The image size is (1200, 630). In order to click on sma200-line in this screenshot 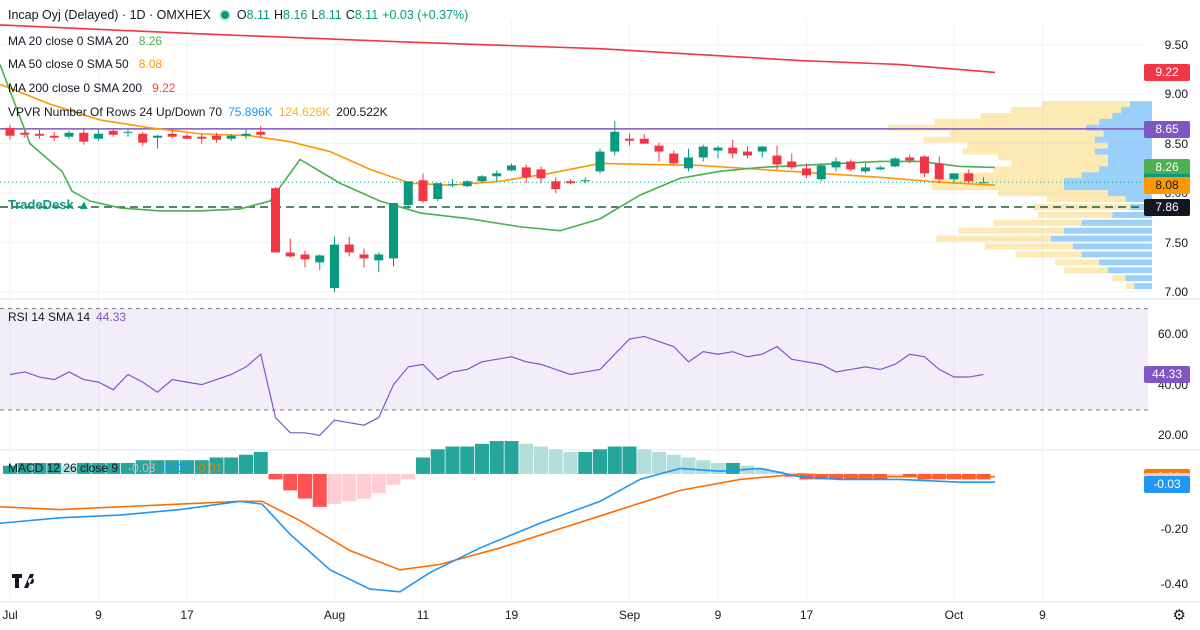, I will do `click(498, 49)`.